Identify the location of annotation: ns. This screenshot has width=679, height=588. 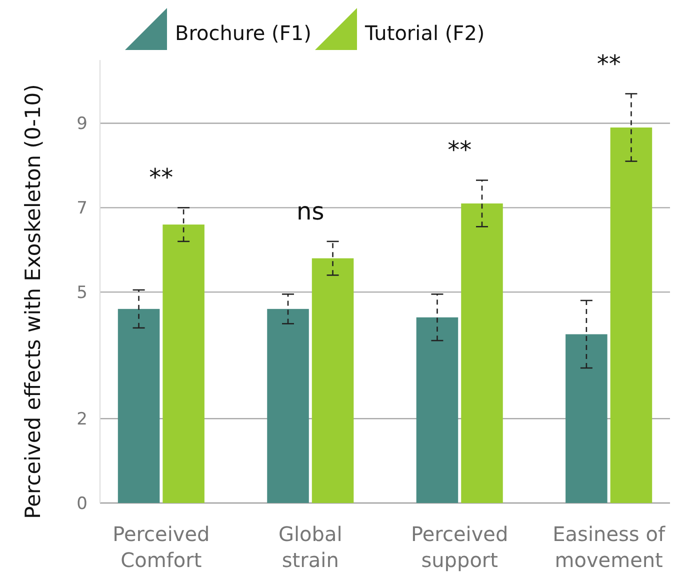
(310, 211).